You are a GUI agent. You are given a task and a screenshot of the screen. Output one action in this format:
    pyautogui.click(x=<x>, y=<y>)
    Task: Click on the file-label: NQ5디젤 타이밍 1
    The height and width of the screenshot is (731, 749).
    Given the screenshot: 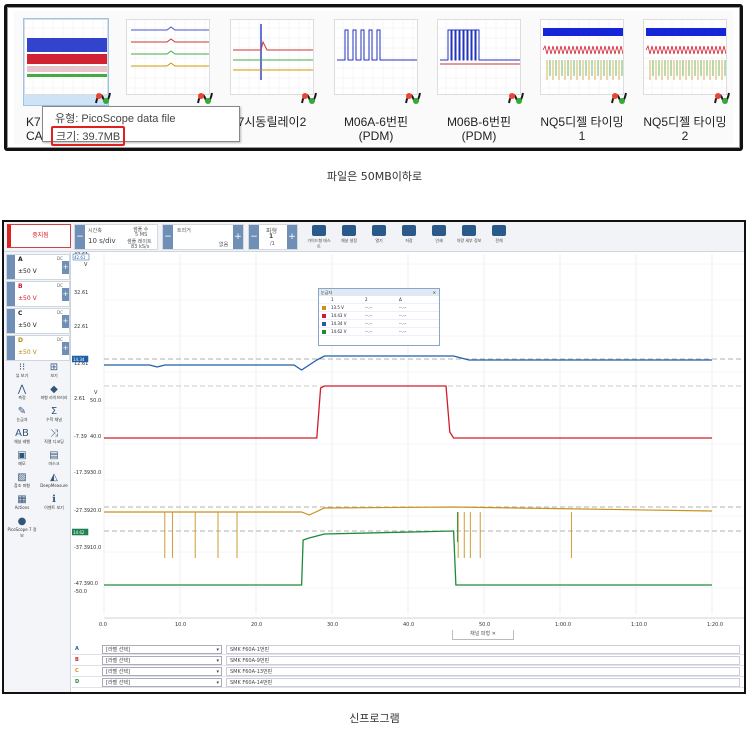 What is the action you would take?
    pyautogui.click(x=582, y=129)
    